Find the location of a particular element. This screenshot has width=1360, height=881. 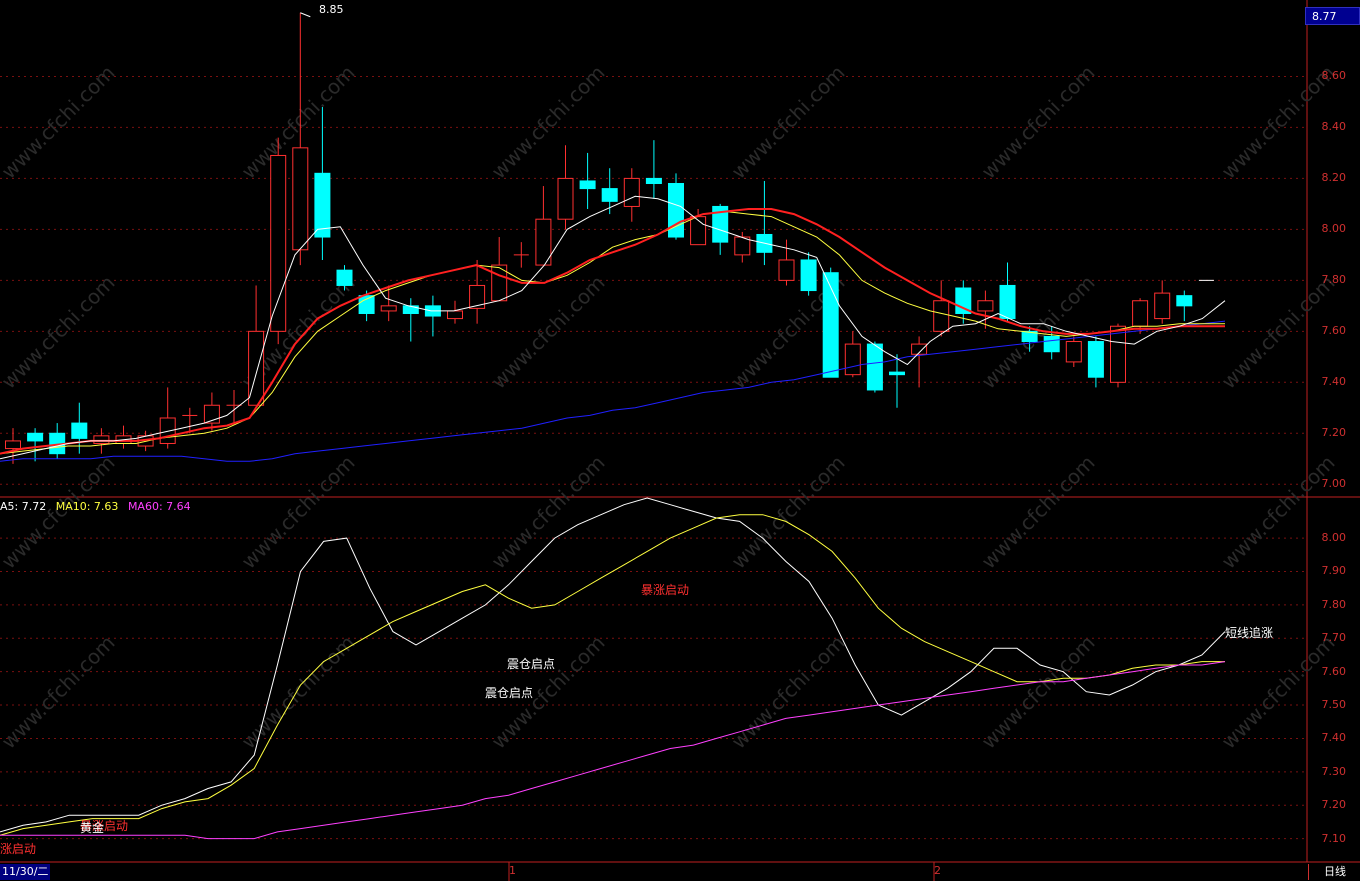

lower-y-tick: 7.10 is located at coordinates (1334, 838).